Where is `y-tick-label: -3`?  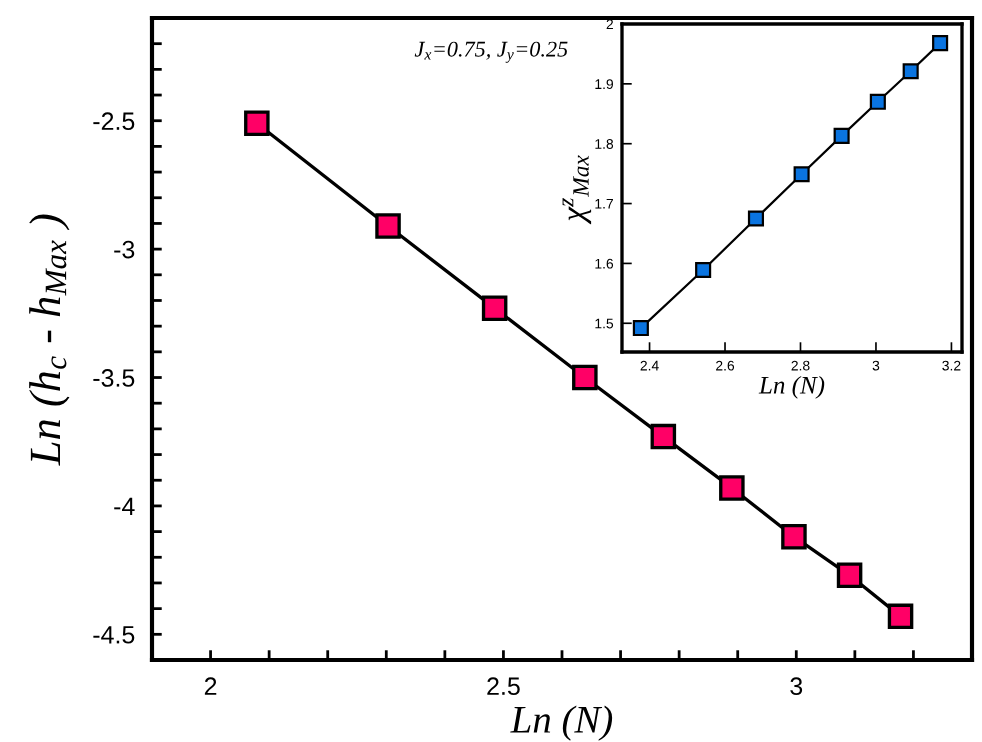
y-tick-label: -3 is located at coordinates (124, 249).